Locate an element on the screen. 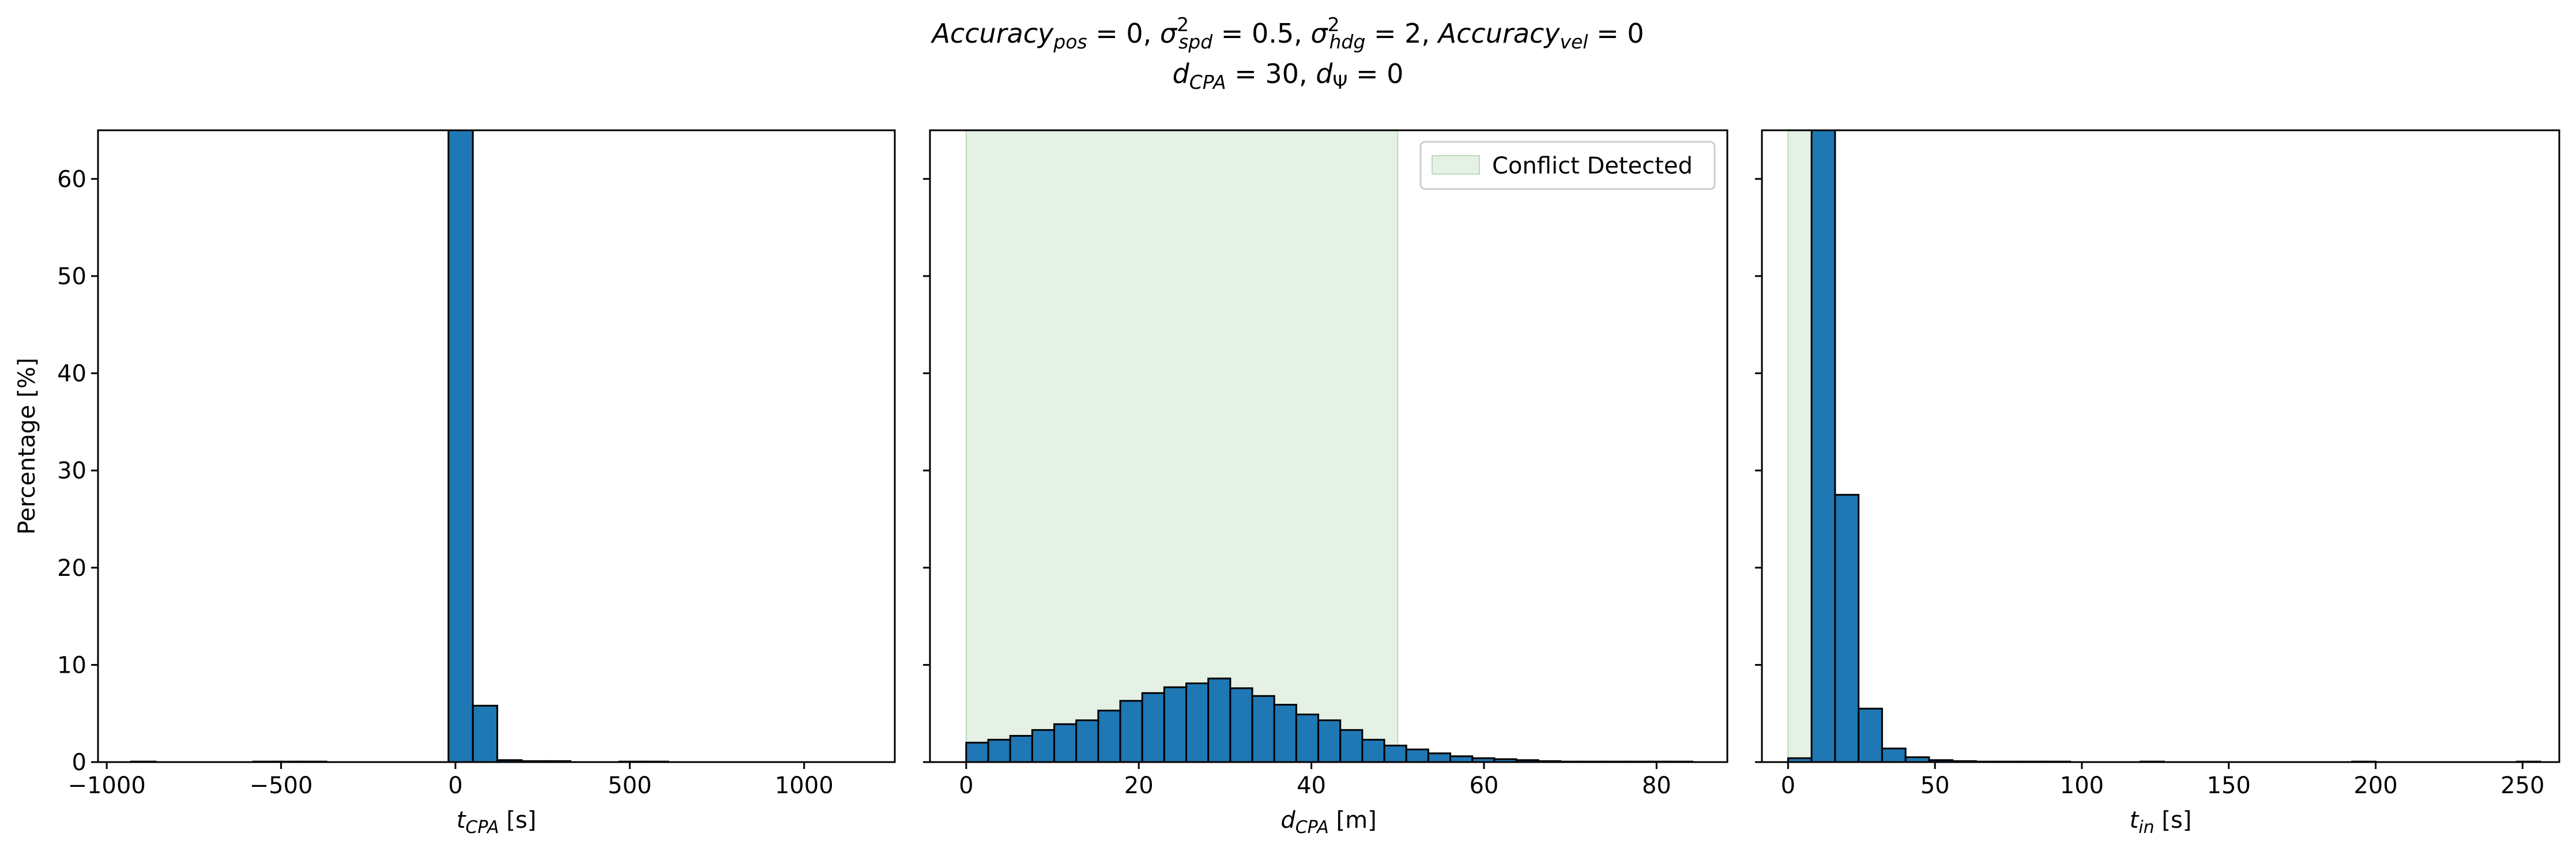 Image resolution: width=2576 pixels, height=852 pixels. y-tick-label: 50 is located at coordinates (71, 277).